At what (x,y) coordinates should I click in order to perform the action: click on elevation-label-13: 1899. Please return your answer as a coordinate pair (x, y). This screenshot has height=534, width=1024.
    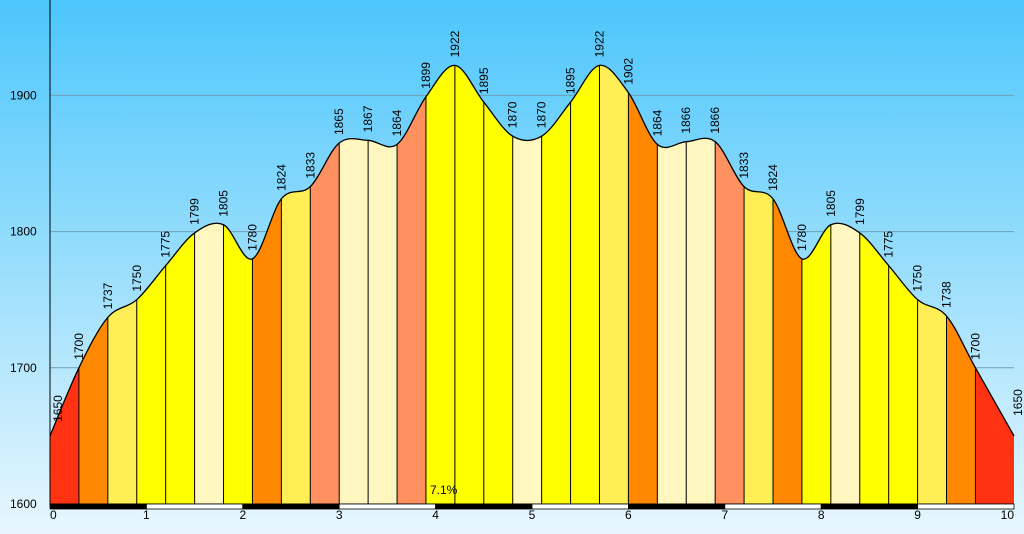
    Looking at the image, I should click on (426, 75).